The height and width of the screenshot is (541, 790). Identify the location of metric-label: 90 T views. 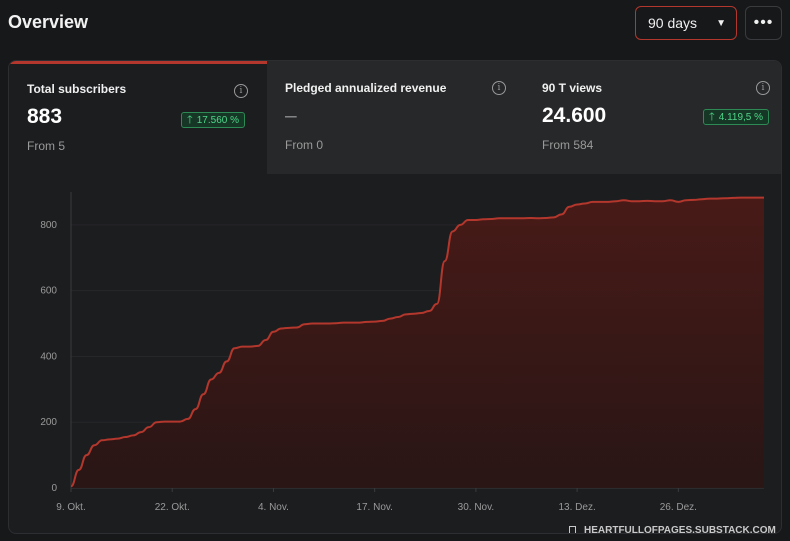
(572, 88).